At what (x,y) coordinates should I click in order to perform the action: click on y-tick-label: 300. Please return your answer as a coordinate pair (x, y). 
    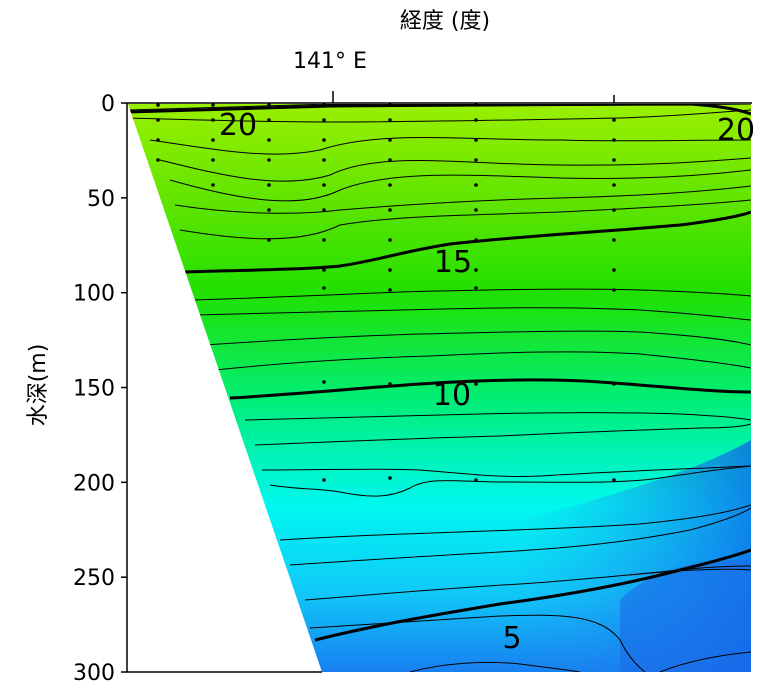
    Looking at the image, I should click on (94, 672).